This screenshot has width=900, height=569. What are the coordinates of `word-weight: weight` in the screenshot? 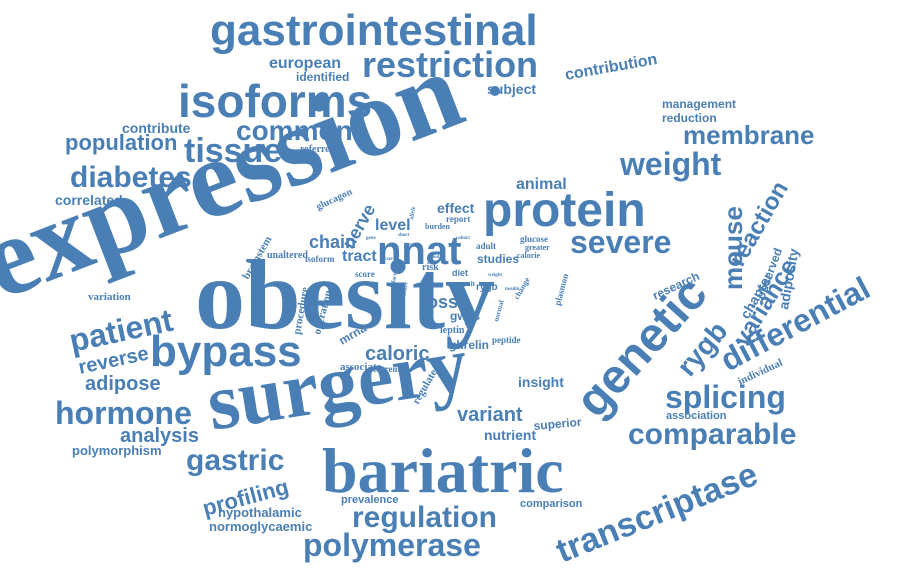 It's located at (670, 164).